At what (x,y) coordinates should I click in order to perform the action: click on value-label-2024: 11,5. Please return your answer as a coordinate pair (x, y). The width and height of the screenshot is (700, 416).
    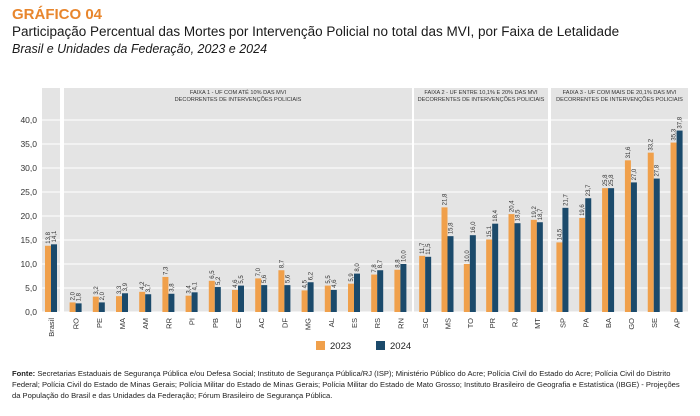
    Looking at the image, I should click on (429, 249).